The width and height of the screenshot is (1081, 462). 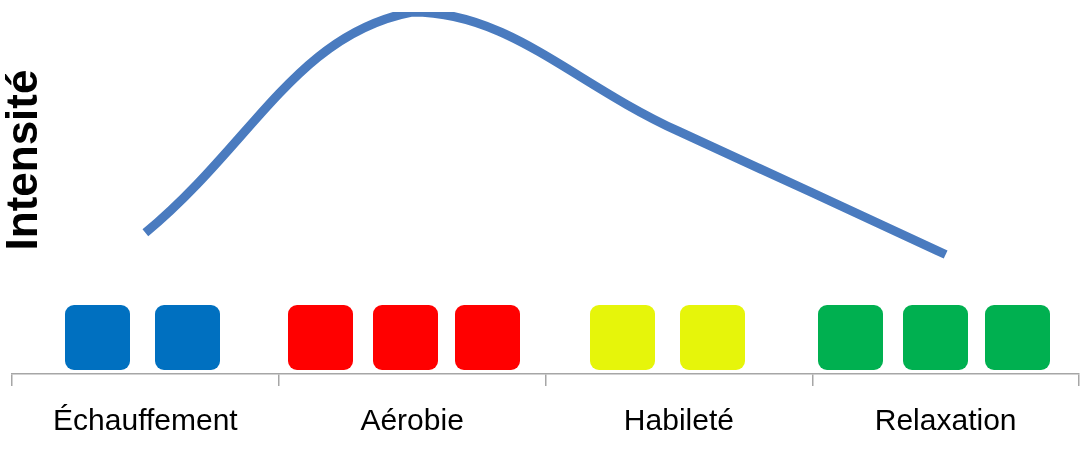 What do you see at coordinates (146, 420) in the screenshot?
I see `x-tick-label: Échauffement` at bounding box center [146, 420].